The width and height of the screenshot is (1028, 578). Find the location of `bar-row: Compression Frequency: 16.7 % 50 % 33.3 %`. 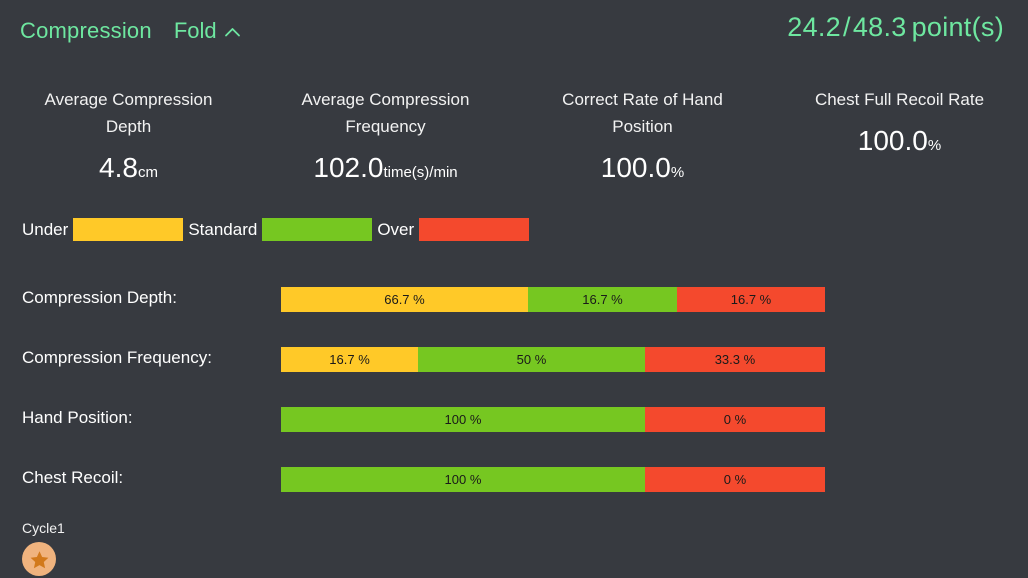

bar-row: Compression Frequency: 16.7 % 50 % 33.3 % is located at coordinates (514, 372).